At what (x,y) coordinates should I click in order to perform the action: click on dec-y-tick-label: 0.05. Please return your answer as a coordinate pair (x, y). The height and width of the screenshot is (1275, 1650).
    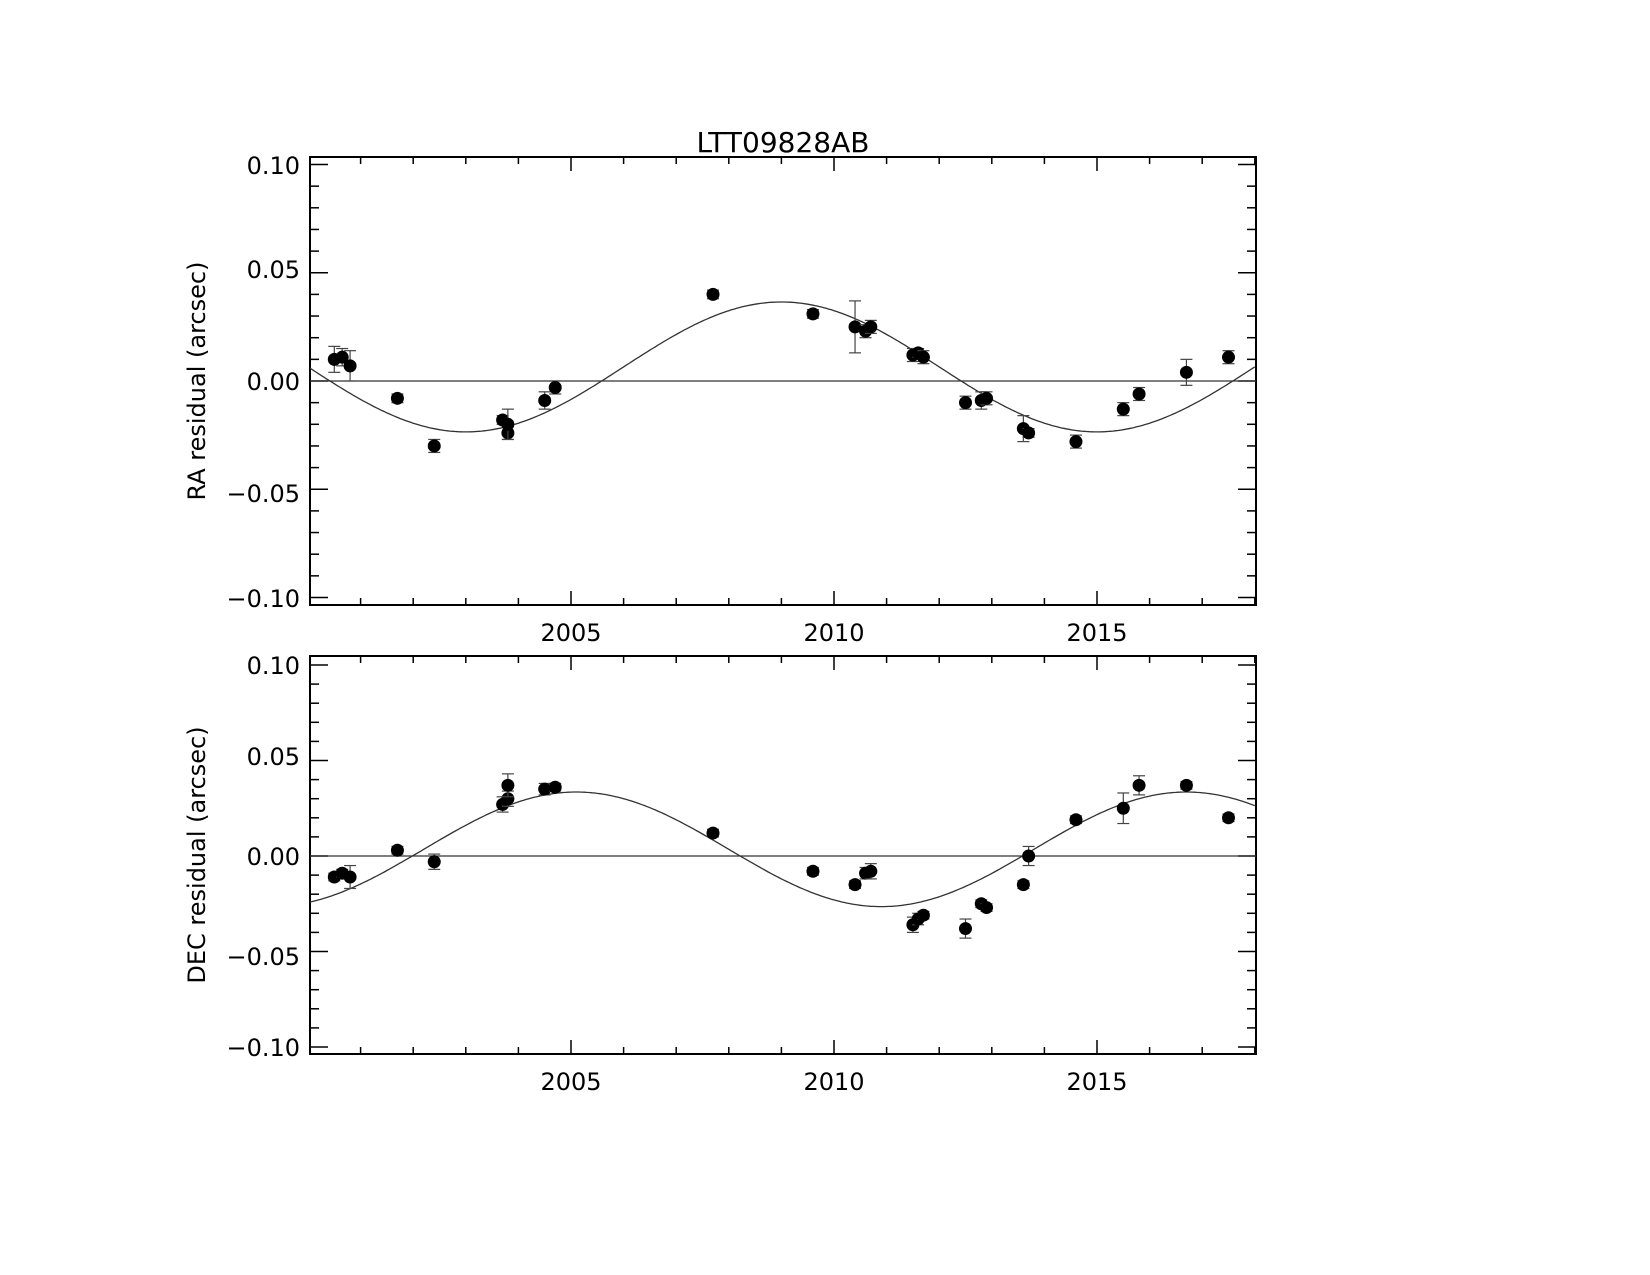
    Looking at the image, I should click on (273, 757).